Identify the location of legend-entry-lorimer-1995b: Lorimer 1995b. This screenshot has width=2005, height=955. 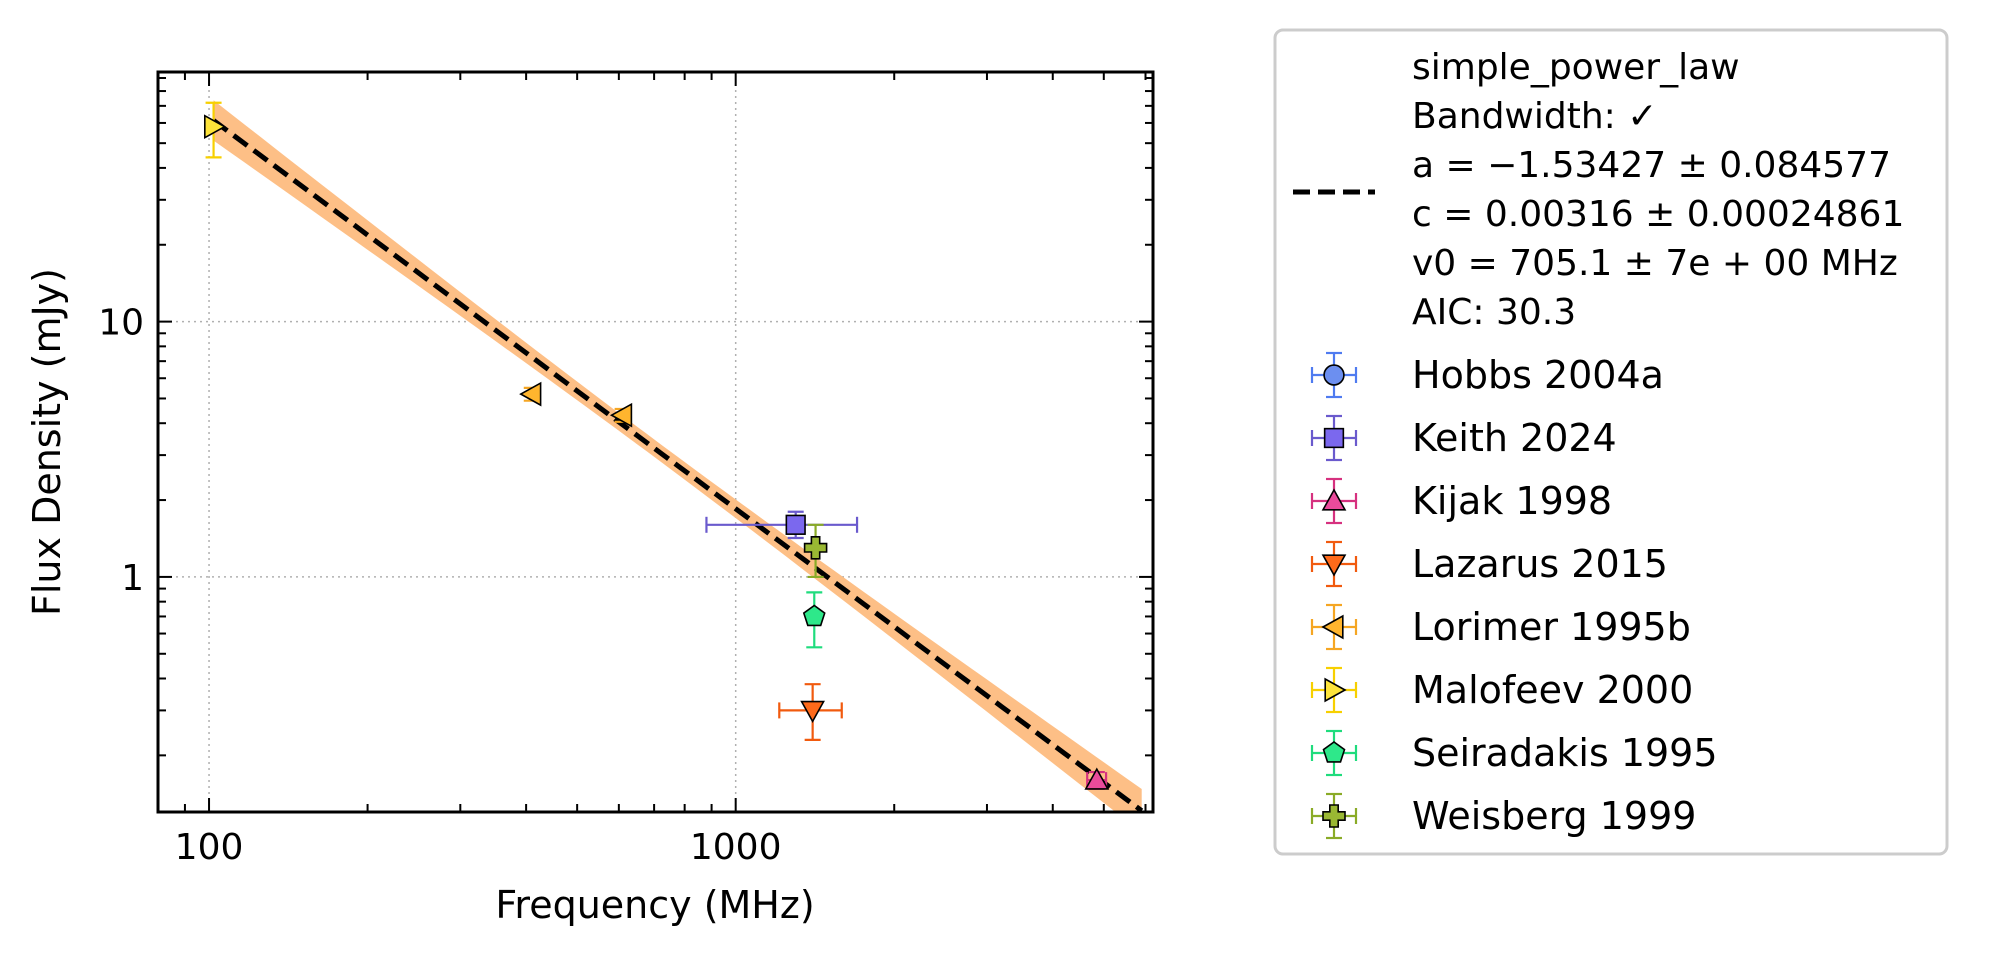
(1500, 627).